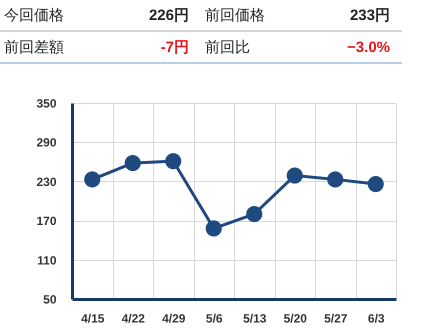 This screenshot has height=334, width=428. Describe the element at coordinates (214, 319) in the screenshot. I see `x-tick-label: 5/6` at that location.